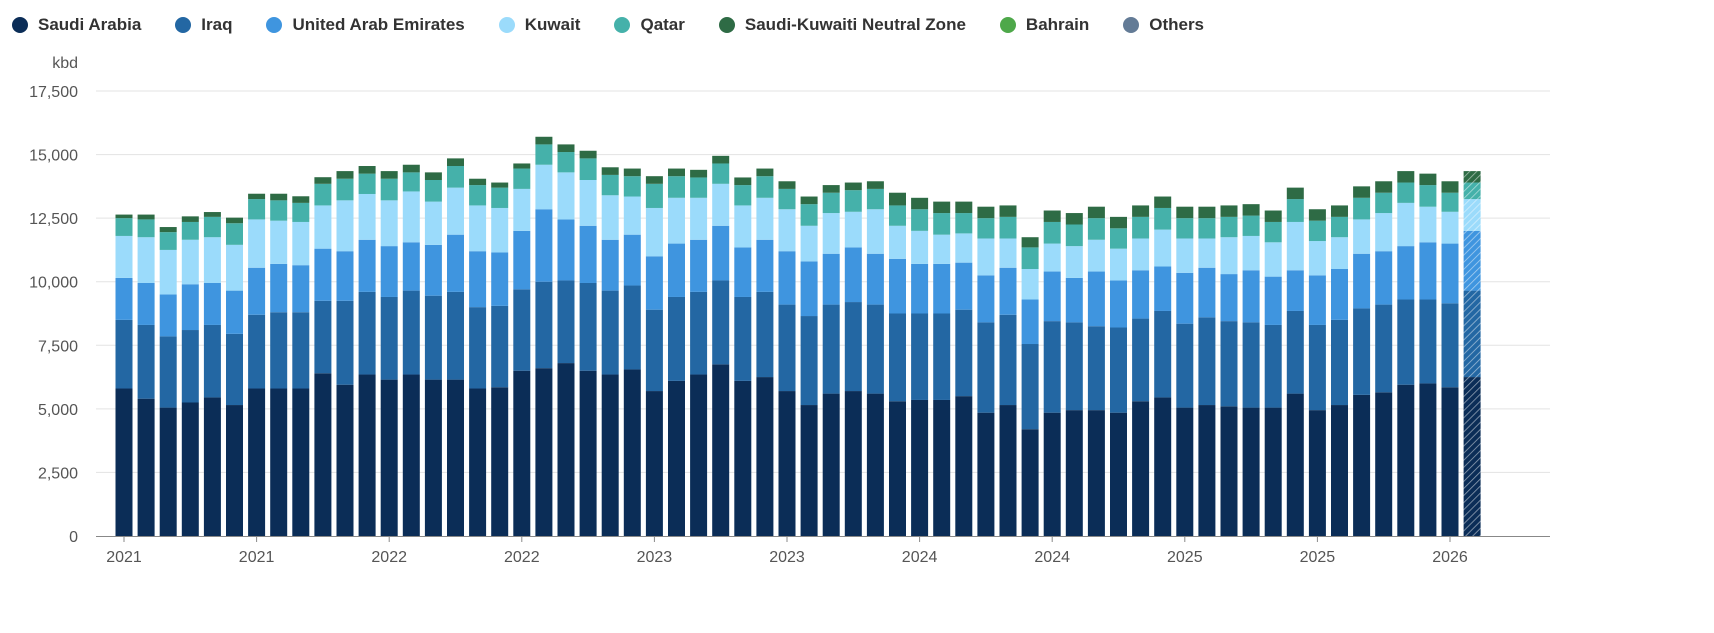  I want to click on legend-item-iraq: Iraq, so click(203, 25).